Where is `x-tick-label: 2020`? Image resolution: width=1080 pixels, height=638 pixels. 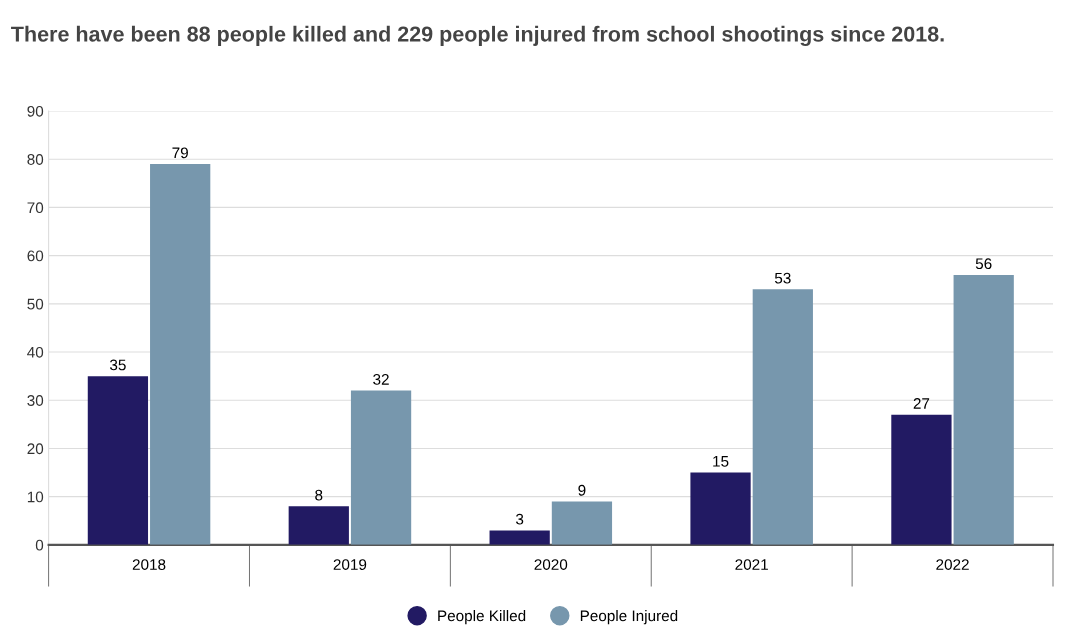
x-tick-label: 2020 is located at coordinates (551, 564).